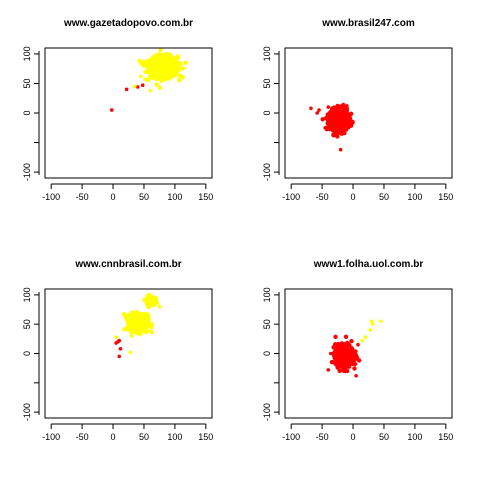  What do you see at coordinates (128, 23) in the screenshot?
I see `chart-title: www.gazetadopovo.com.br` at bounding box center [128, 23].